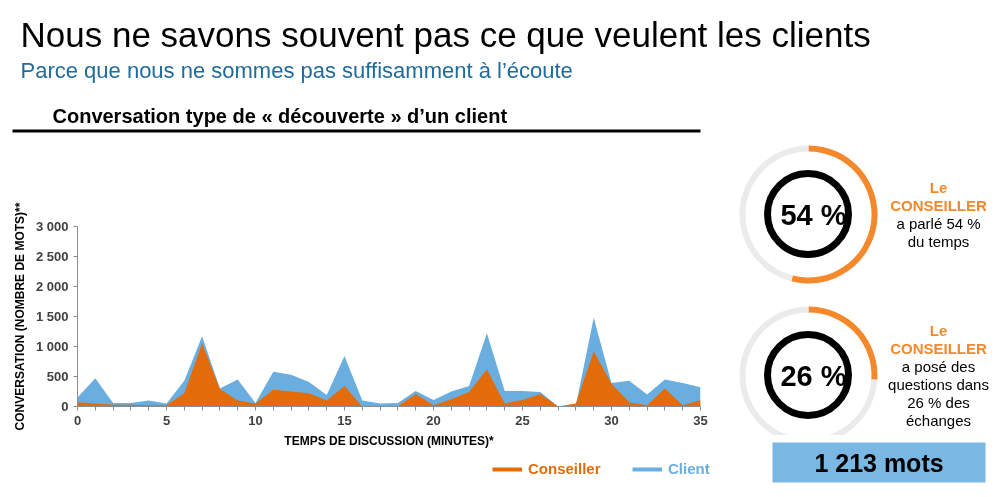 The height and width of the screenshot is (497, 1008). Describe the element at coordinates (19, 316) in the screenshot. I see `y-axis-title: CONVERSATION (NOMBRE DE MOTS)**` at that location.